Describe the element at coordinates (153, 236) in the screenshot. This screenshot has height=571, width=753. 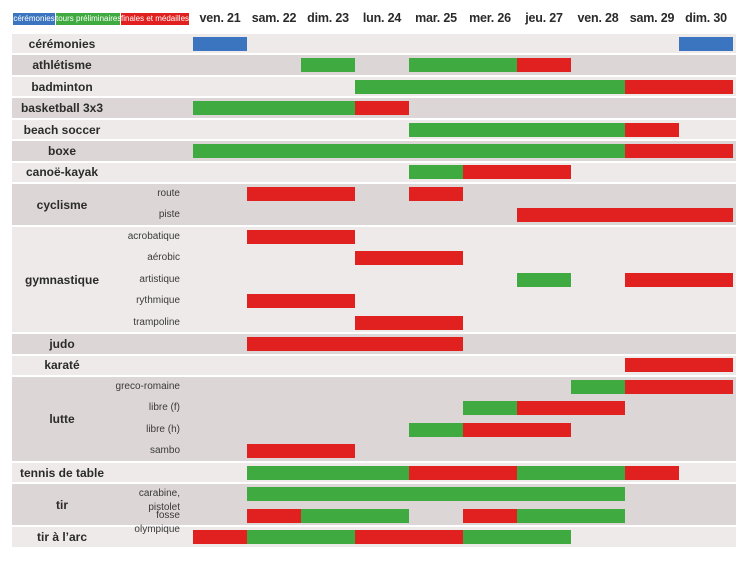
I see `event-label-acrobatique: acrobatique` at that location.